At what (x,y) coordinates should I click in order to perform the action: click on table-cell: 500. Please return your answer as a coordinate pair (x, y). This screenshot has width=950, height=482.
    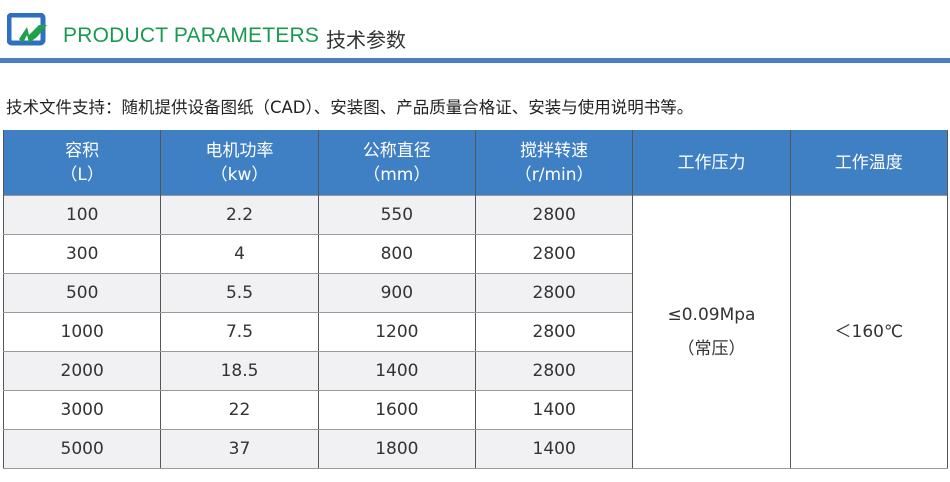
    Looking at the image, I should click on (82, 293).